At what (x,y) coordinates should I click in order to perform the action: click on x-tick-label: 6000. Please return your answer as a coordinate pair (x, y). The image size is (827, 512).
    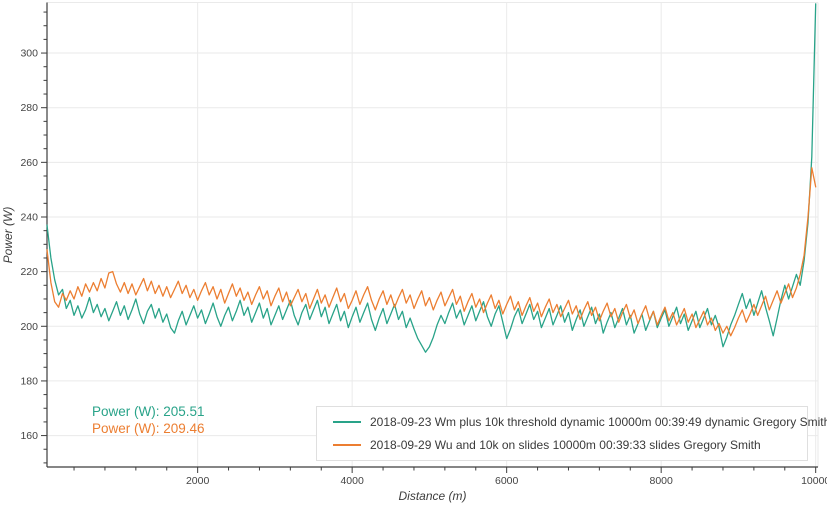
    Looking at the image, I should click on (507, 481).